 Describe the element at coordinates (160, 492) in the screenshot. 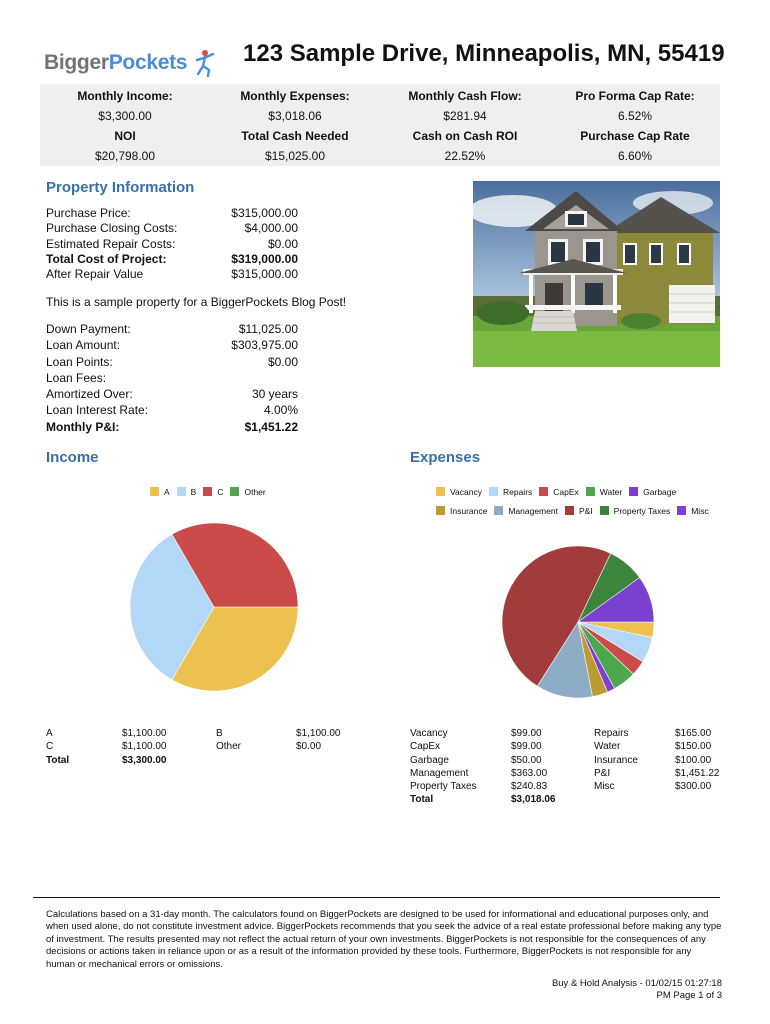

I see `legend-item-a: A` at that location.